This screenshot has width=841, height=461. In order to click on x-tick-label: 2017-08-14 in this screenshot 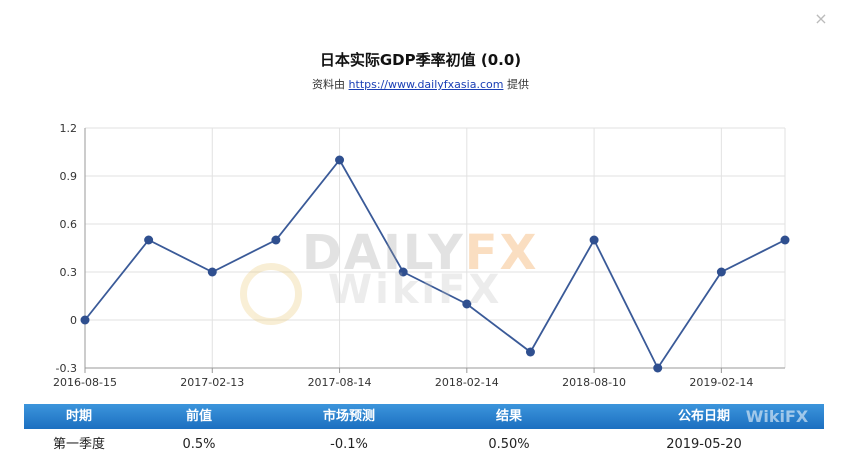, I will do `click(340, 382)`.